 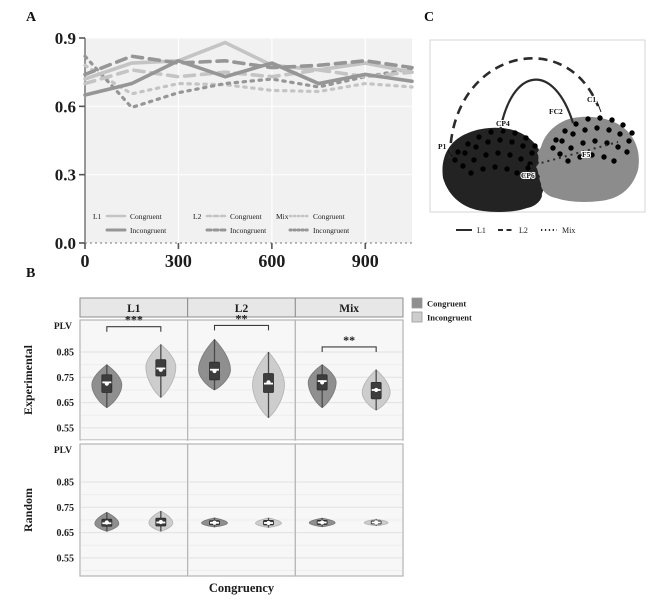 What do you see at coordinates (66, 403) in the screenshot?
I see `y-tick-label: 0.65` at bounding box center [66, 403].